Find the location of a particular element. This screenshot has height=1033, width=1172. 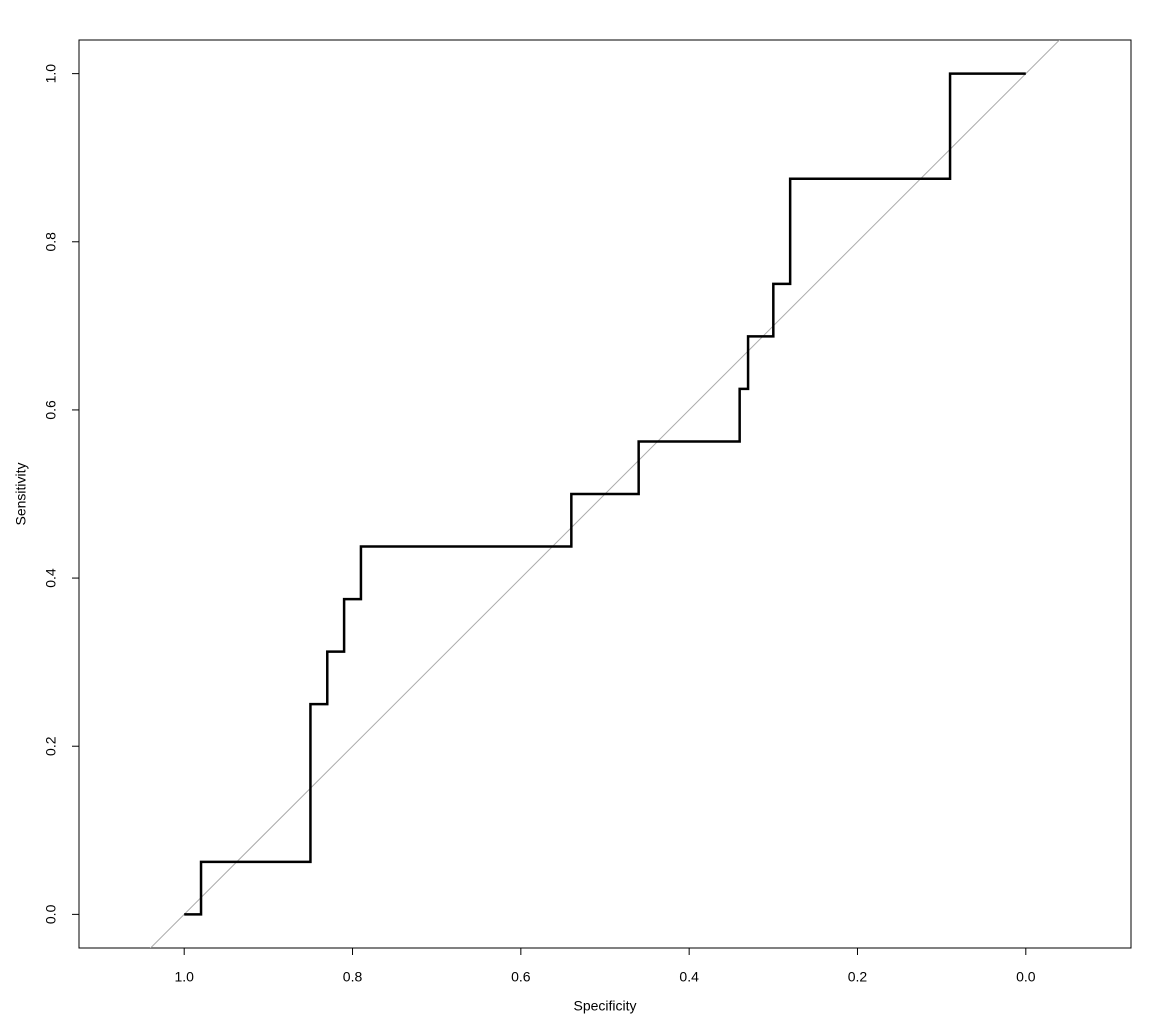

x-tick-label: 0.0 is located at coordinates (1026, 977).